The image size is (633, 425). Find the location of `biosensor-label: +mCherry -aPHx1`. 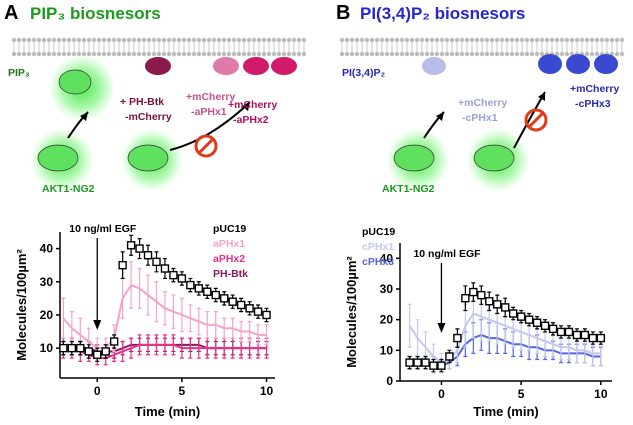

biosensor-label: +mCherry -aPHx1 is located at coordinates (210, 104).